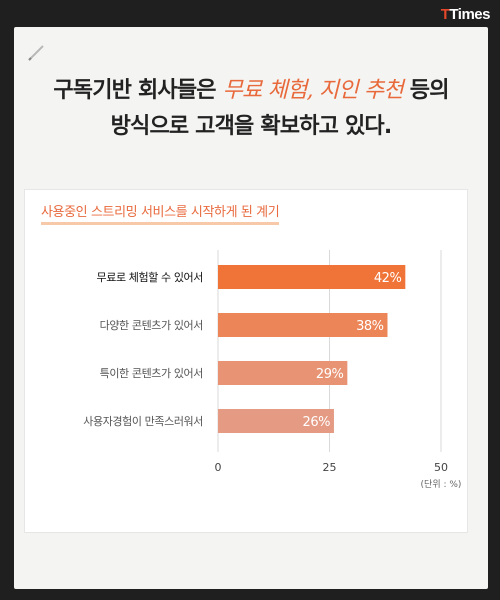  What do you see at coordinates (388, 278) in the screenshot?
I see `bar-value-label: 42%` at bounding box center [388, 278].